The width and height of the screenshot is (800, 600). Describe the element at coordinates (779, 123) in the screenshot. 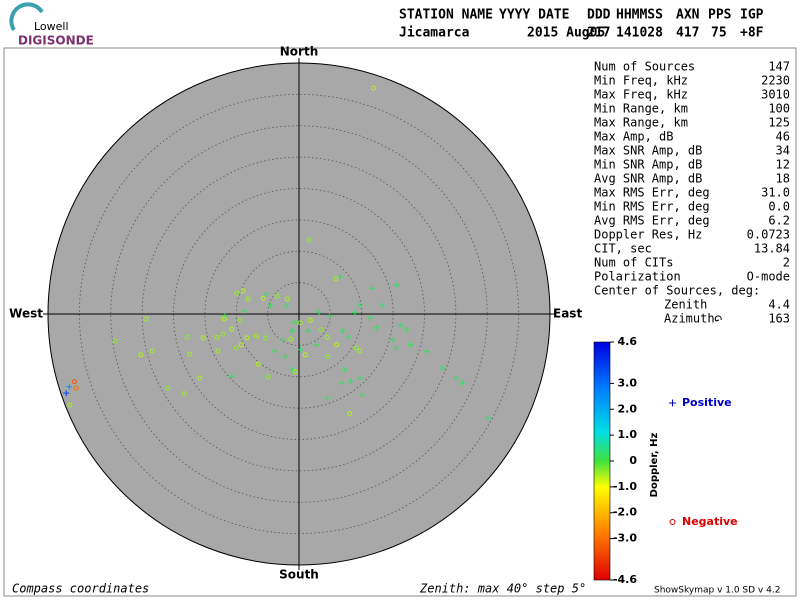

I see `stat-value: 125` at that location.